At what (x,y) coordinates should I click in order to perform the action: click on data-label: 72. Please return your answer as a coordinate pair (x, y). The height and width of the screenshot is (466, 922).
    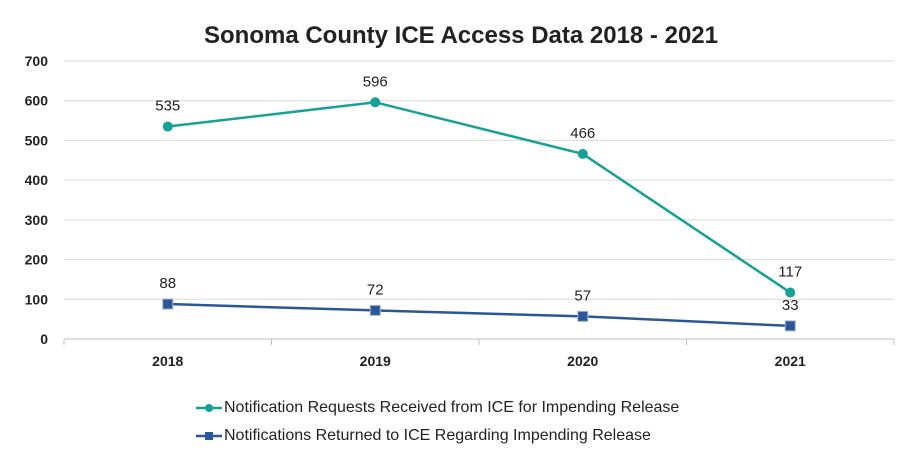
    Looking at the image, I should click on (375, 289).